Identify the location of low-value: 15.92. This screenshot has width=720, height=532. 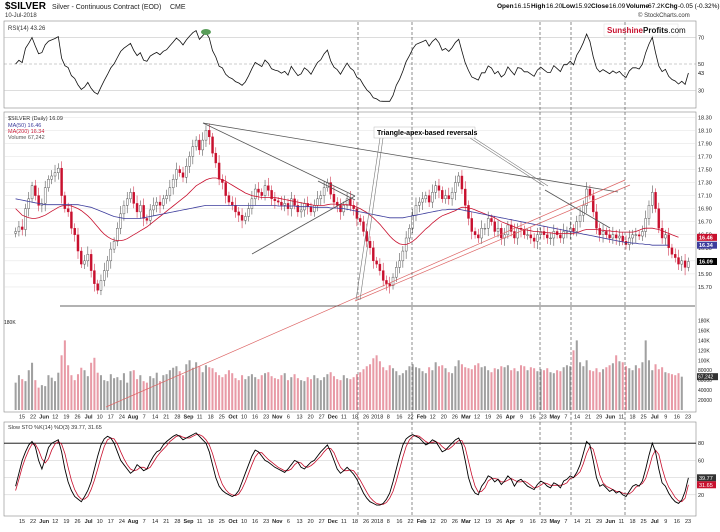
(583, 6).